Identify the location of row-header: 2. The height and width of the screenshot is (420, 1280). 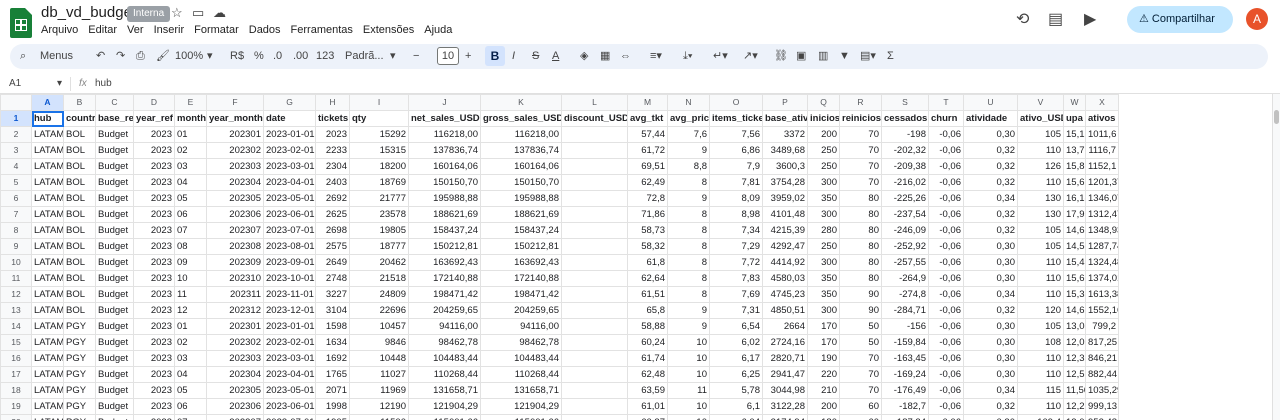
(16, 134).